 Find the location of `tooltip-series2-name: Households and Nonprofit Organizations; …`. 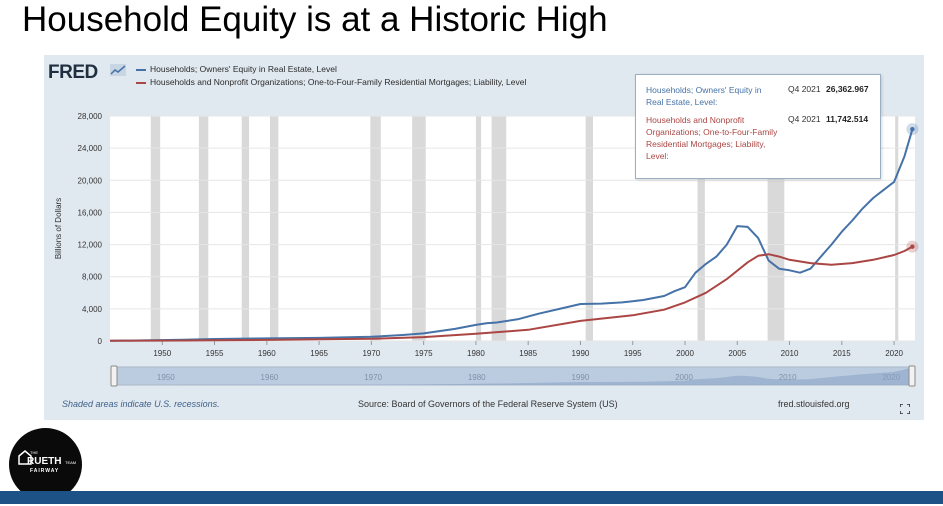

tooltip-series2-name: Households and Nonprofit Organizations; … is located at coordinates (712, 138).